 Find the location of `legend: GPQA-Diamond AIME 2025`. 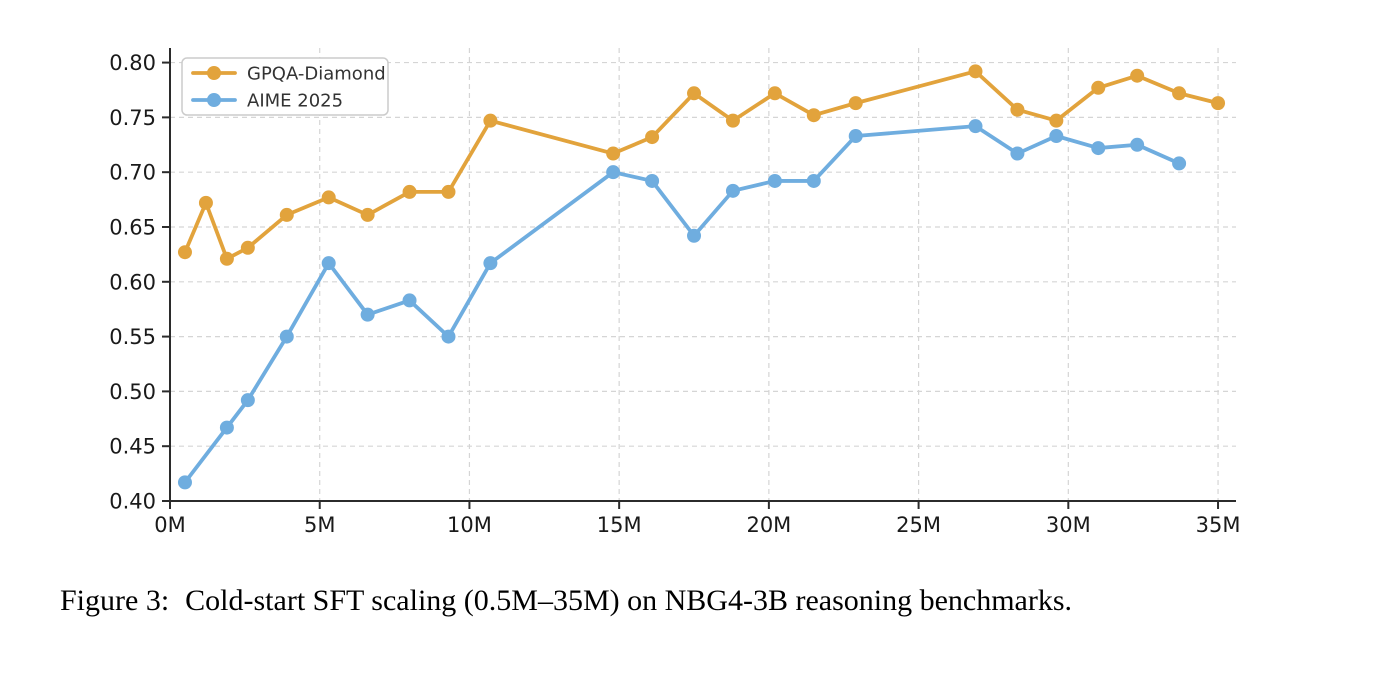

legend: GPQA-Diamond AIME 2025 is located at coordinates (285, 86).